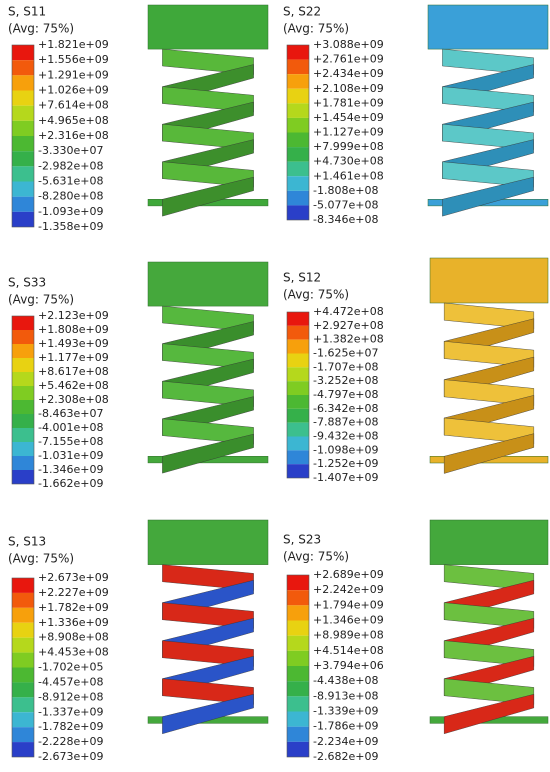 Image resolution: width=550 pixels, height=772 pixels. Describe the element at coordinates (73, 90) in the screenshot. I see `legend-label: +1.026e+09` at that location.